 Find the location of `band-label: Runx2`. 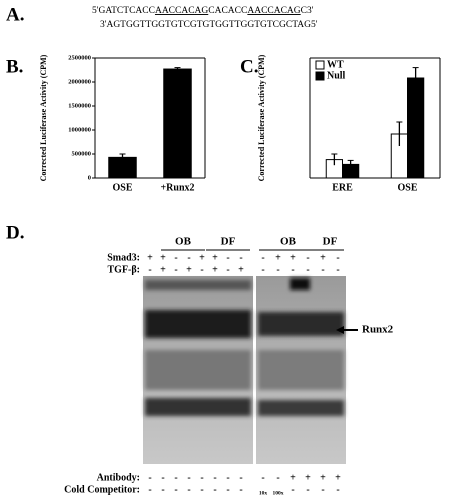

band-label: Runx2 is located at coordinates (378, 330).